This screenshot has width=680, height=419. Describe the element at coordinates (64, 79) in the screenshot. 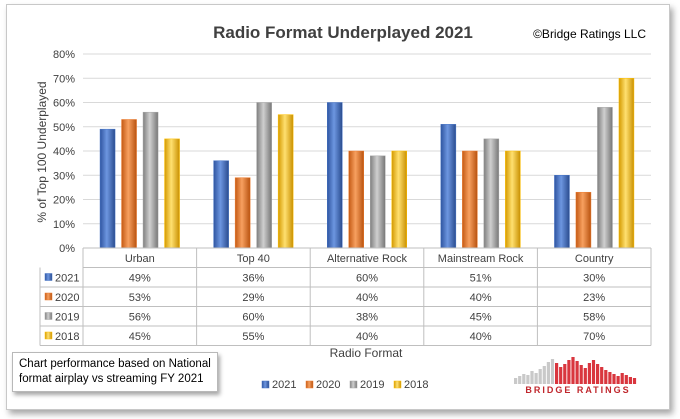

I see `y-tick-label: 70%` at that location.